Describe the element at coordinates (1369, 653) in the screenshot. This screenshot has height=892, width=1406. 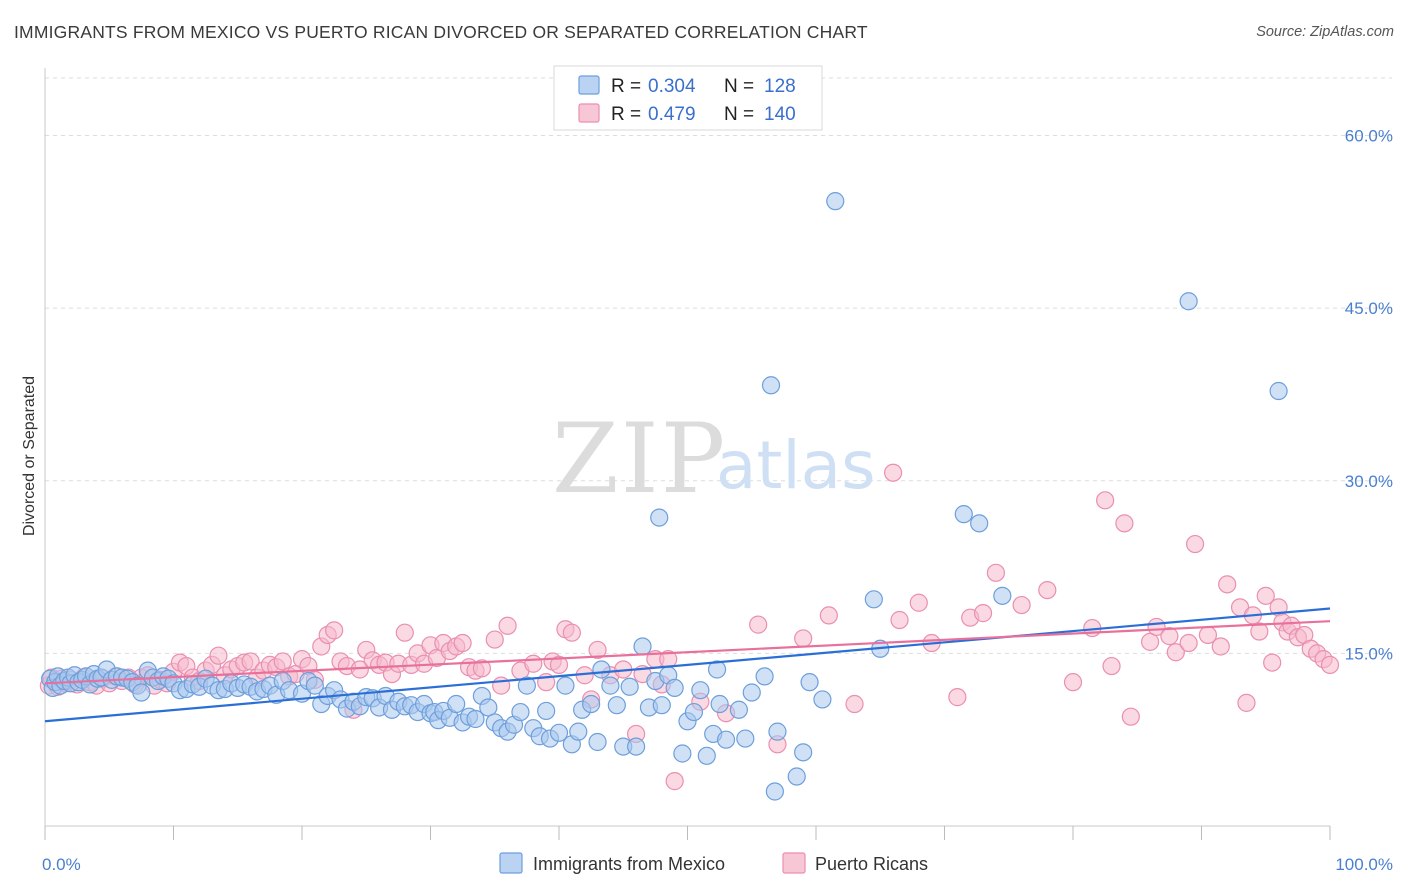
I see `y-tick-label: 15.0%` at that location.